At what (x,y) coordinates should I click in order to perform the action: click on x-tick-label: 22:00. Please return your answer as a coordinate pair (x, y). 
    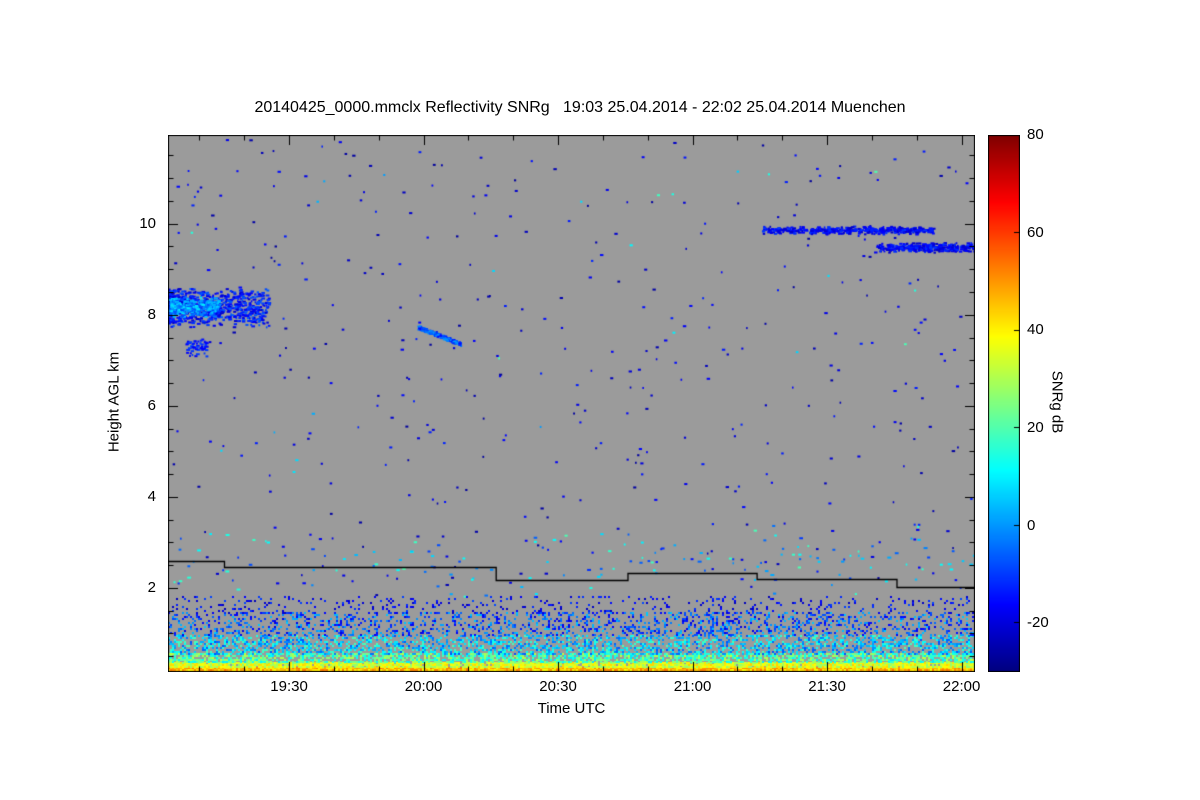
    Looking at the image, I should click on (961, 686).